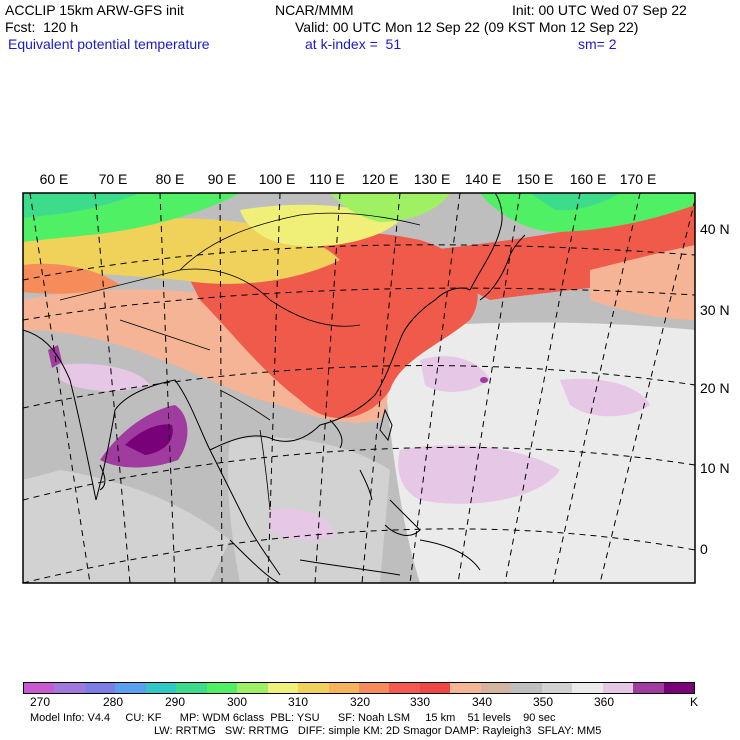 This screenshot has height=740, width=740. I want to click on forecast-hour: Fcst: 120 h, so click(42, 27).